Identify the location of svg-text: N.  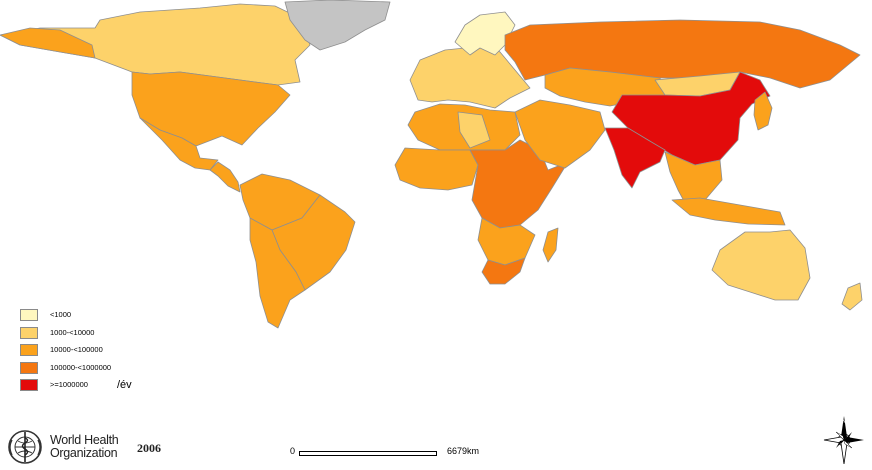
(844, 422).